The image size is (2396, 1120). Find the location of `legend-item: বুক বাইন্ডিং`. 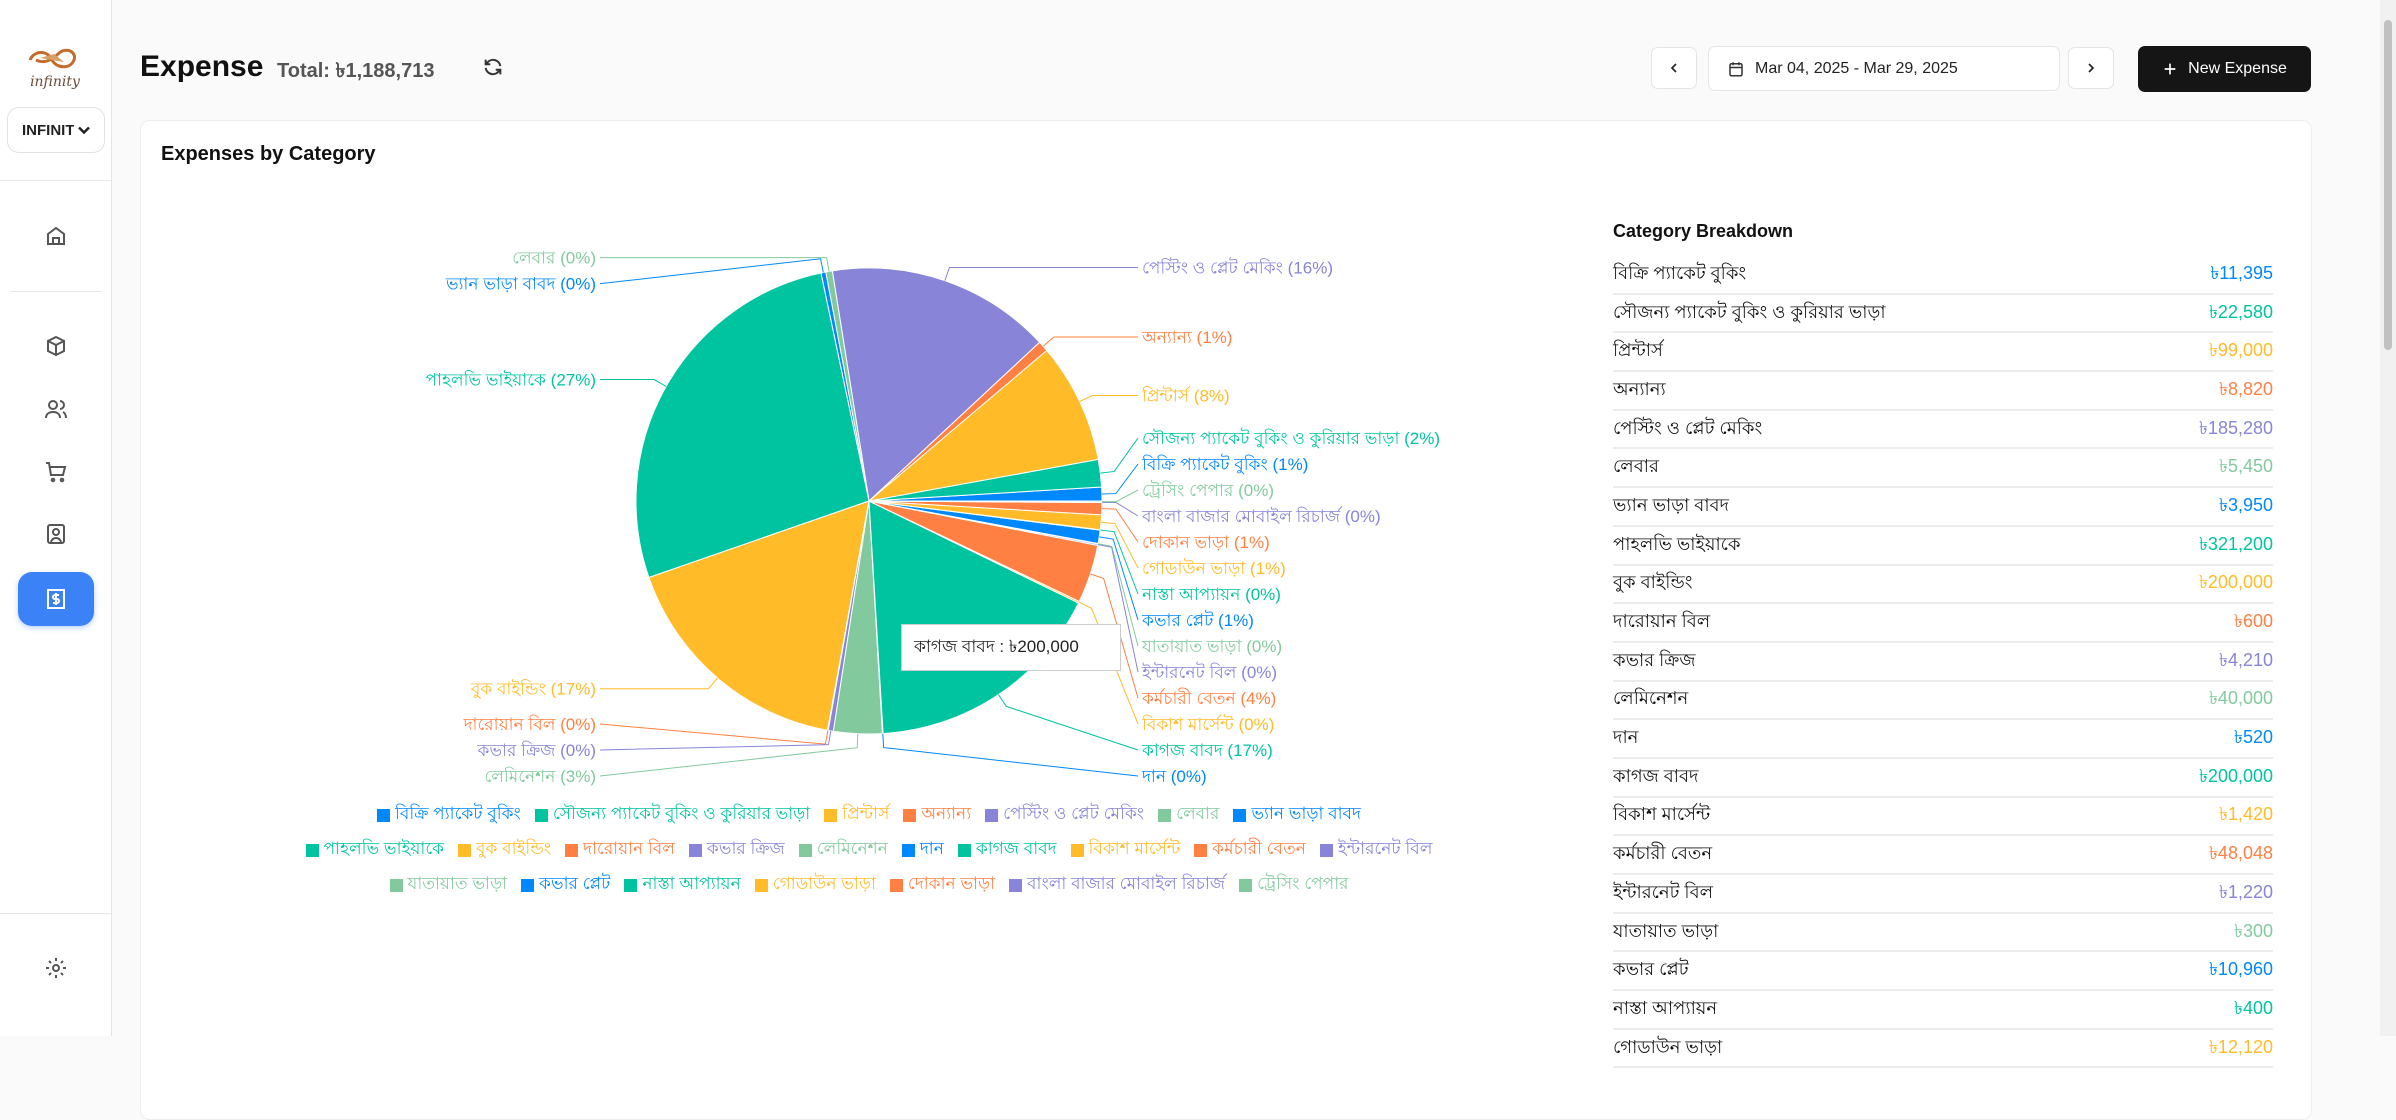

legend-item: বুক বাইন্ডিং is located at coordinates (504, 850).